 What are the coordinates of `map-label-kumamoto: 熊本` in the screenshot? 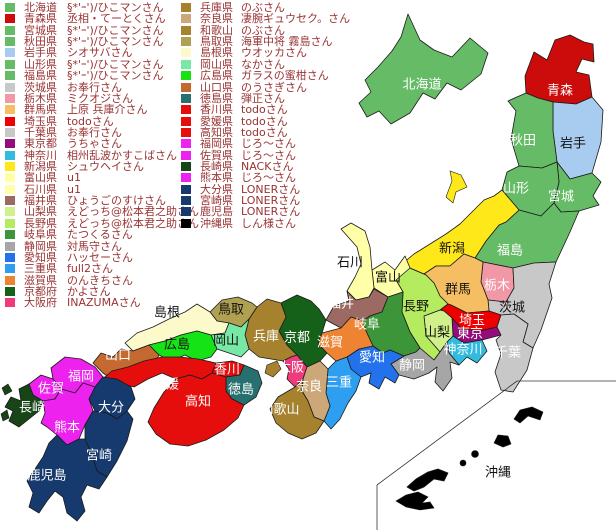 It's located at (67, 428).